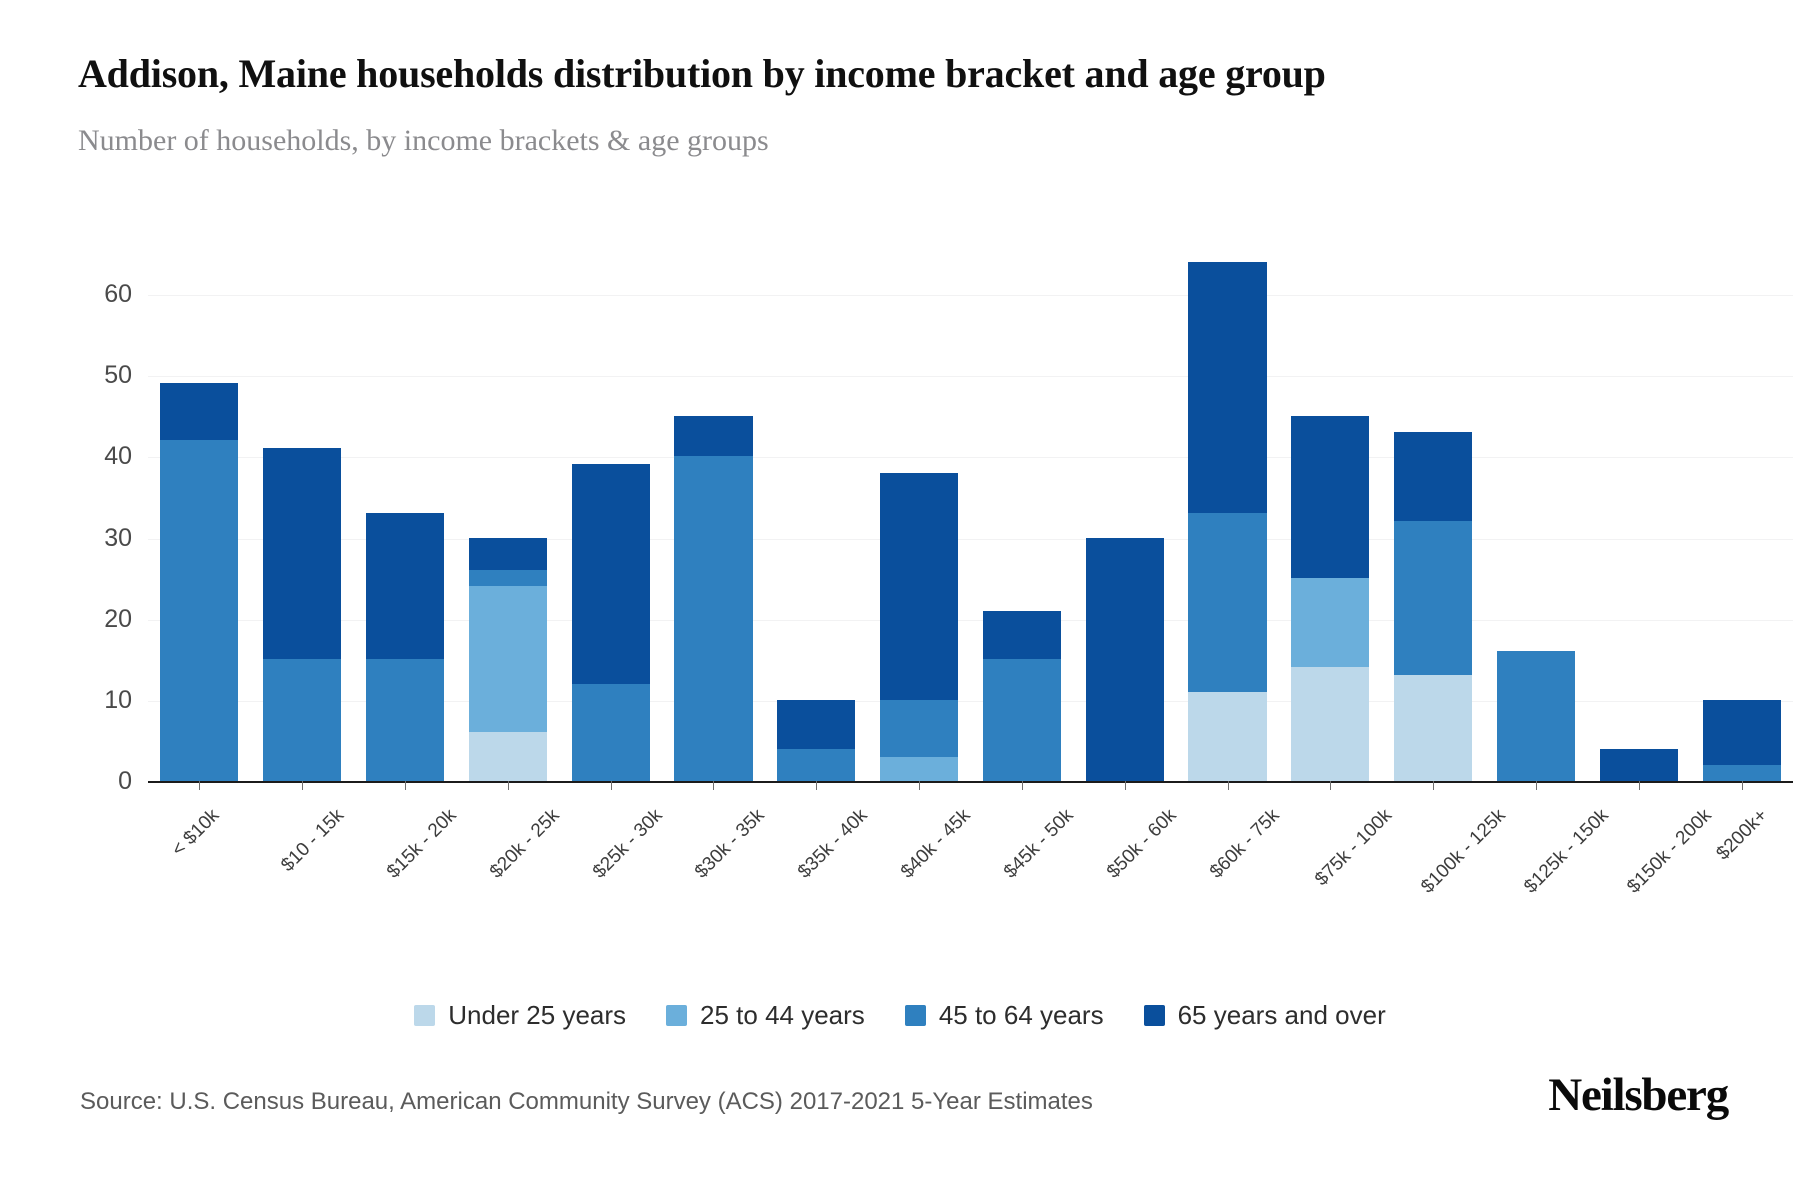 Image resolution: width=1800 pixels, height=1200 pixels. What do you see at coordinates (422, 844) in the screenshot?
I see `x-axis-tick-label: $15k - 20k` at bounding box center [422, 844].